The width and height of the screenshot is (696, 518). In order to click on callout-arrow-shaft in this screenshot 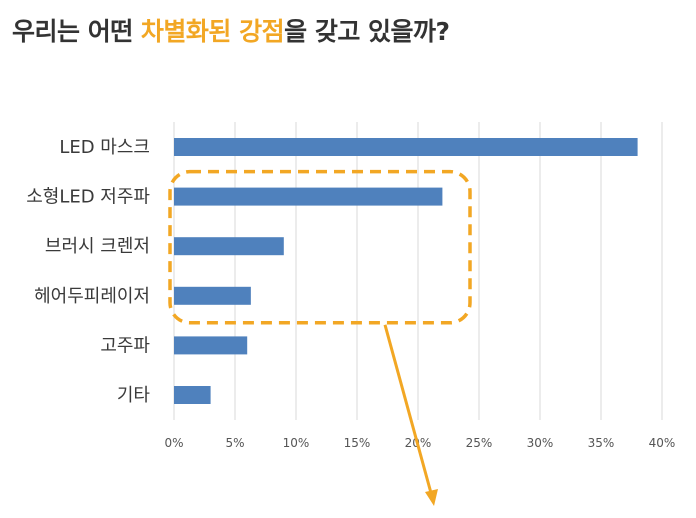, I will do `click(408, 409)`.